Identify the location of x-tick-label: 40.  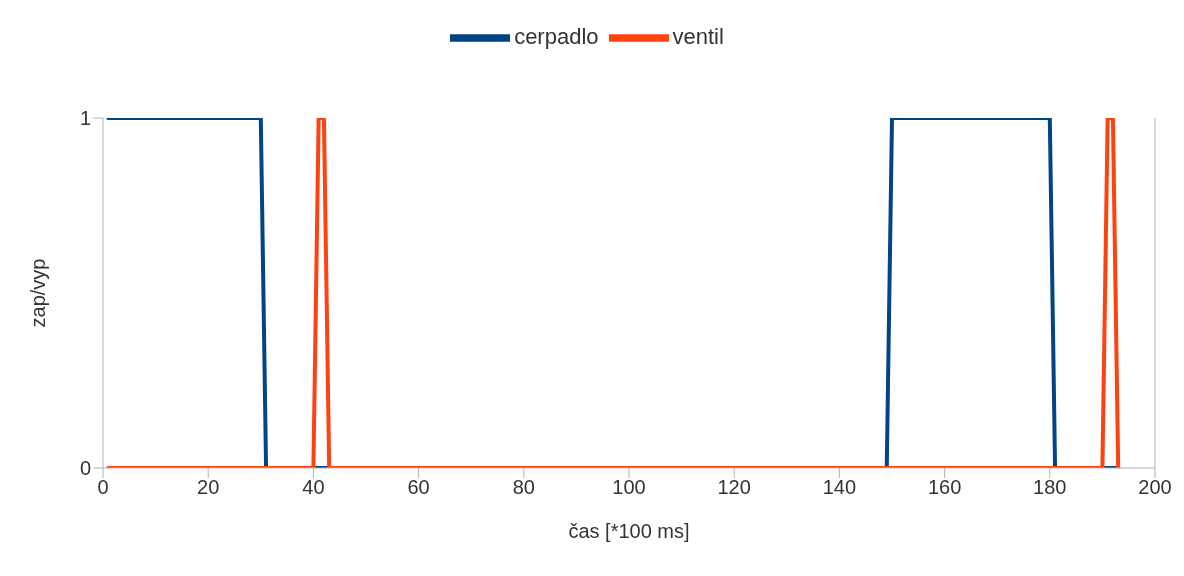
(313, 487).